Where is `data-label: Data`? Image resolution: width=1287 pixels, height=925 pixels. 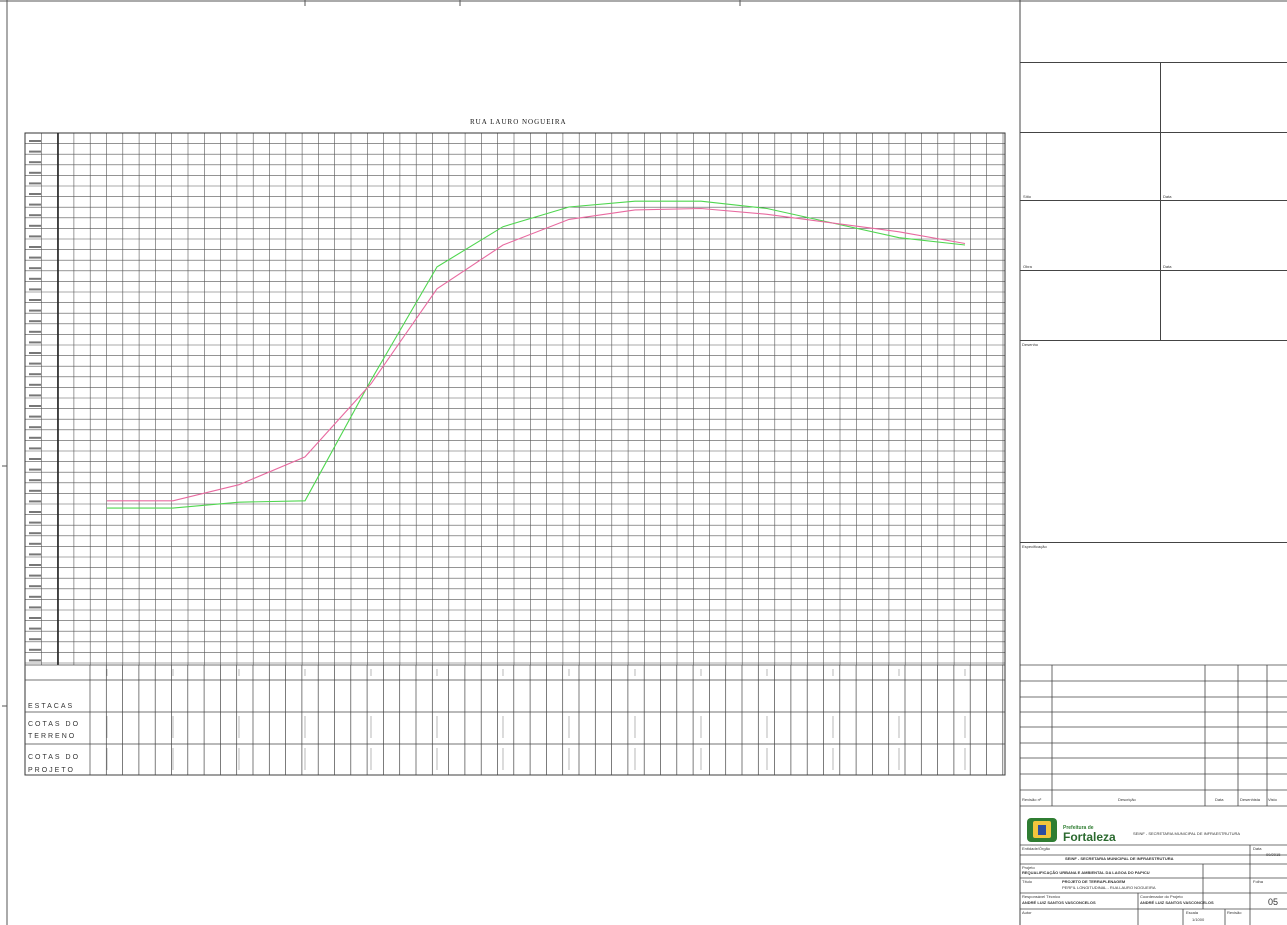 data-label: Data is located at coordinates (1257, 848).